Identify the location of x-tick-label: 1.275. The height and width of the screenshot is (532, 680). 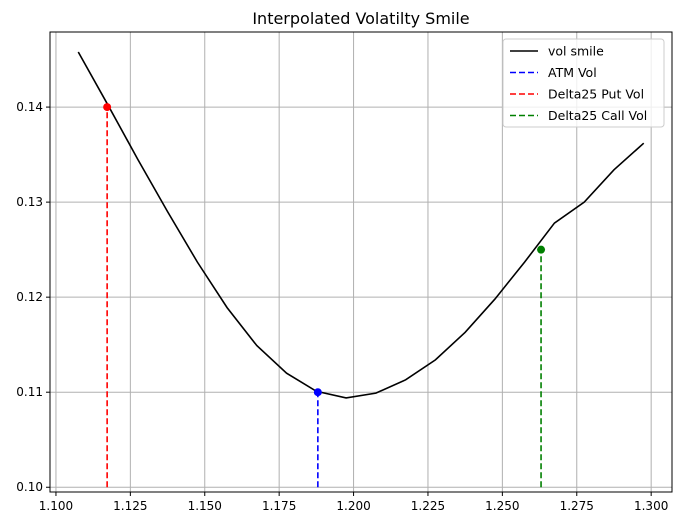
(577, 506).